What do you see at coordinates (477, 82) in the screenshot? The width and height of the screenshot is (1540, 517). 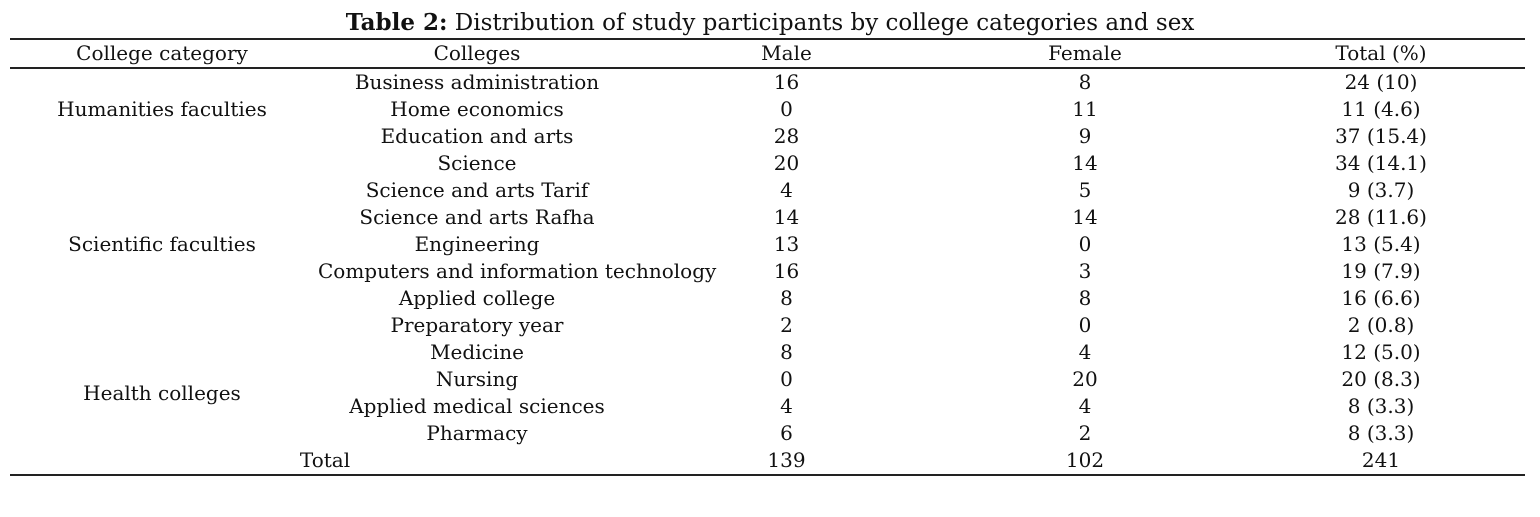 I see `college-cell: Business administration` at bounding box center [477, 82].